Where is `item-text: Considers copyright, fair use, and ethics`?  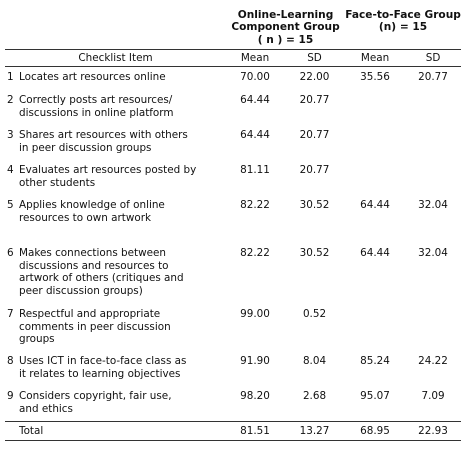
item-text: Considers copyright, fair use, and ethics is located at coordinates (122, 402).